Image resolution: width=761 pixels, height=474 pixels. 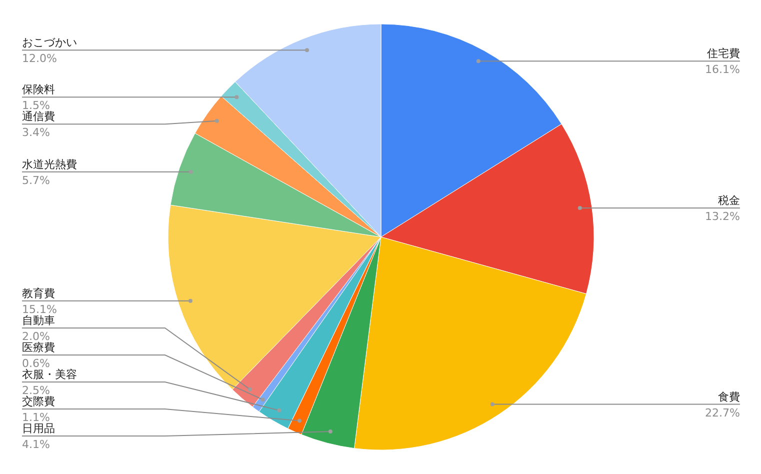 What do you see at coordinates (39, 59) in the screenshot?
I see `data-label: 12.0%` at bounding box center [39, 59].